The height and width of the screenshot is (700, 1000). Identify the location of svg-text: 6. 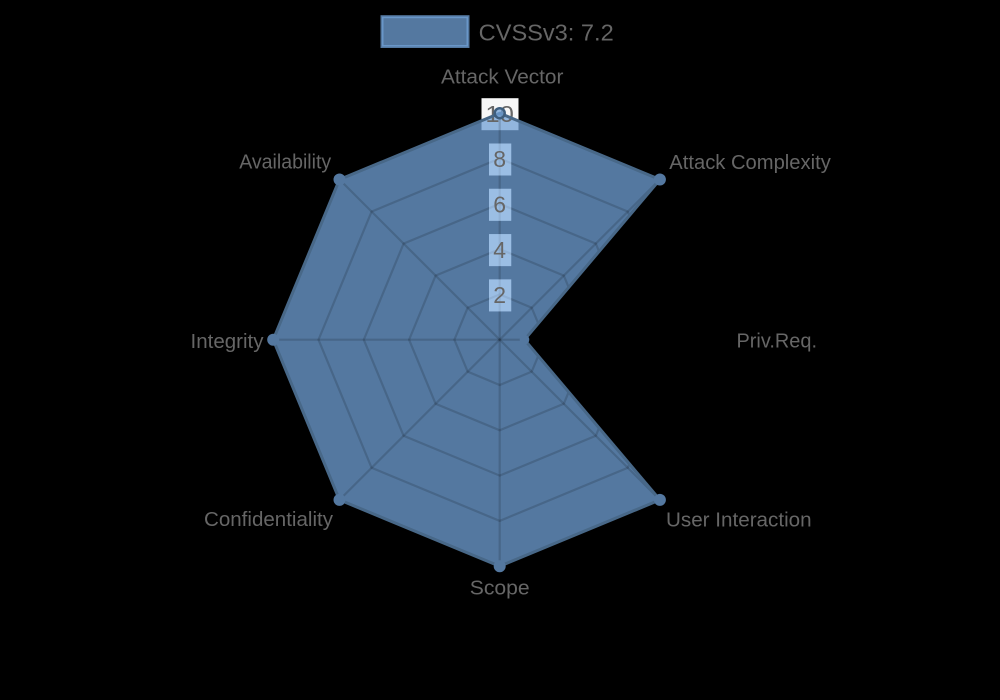
(499, 205).